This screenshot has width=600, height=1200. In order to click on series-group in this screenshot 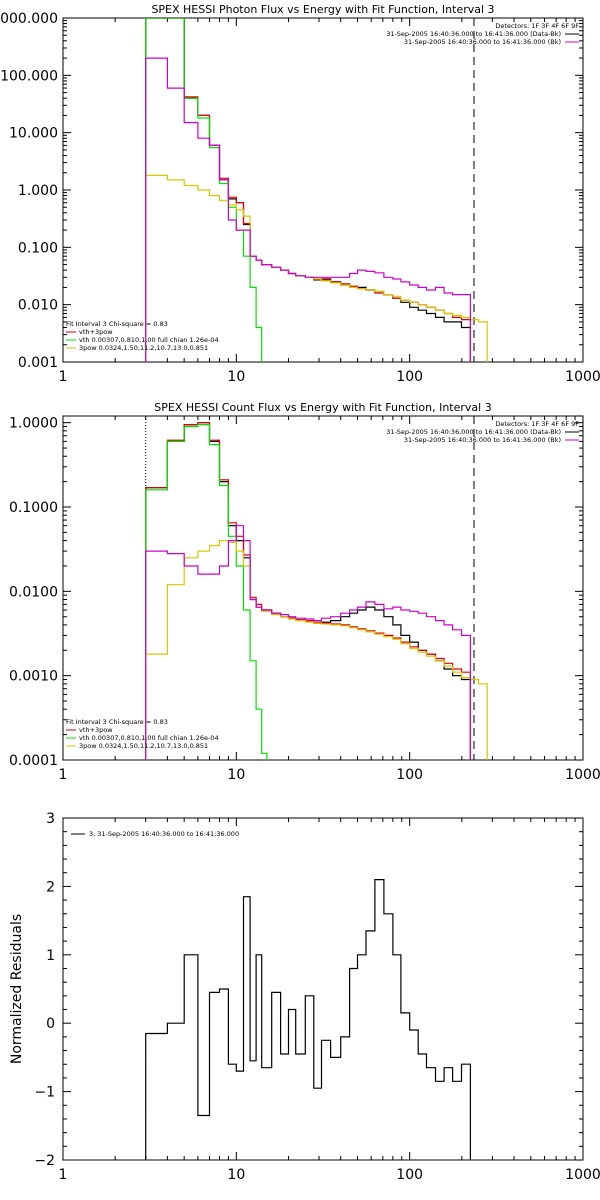, I will do `click(308, 1019)`.